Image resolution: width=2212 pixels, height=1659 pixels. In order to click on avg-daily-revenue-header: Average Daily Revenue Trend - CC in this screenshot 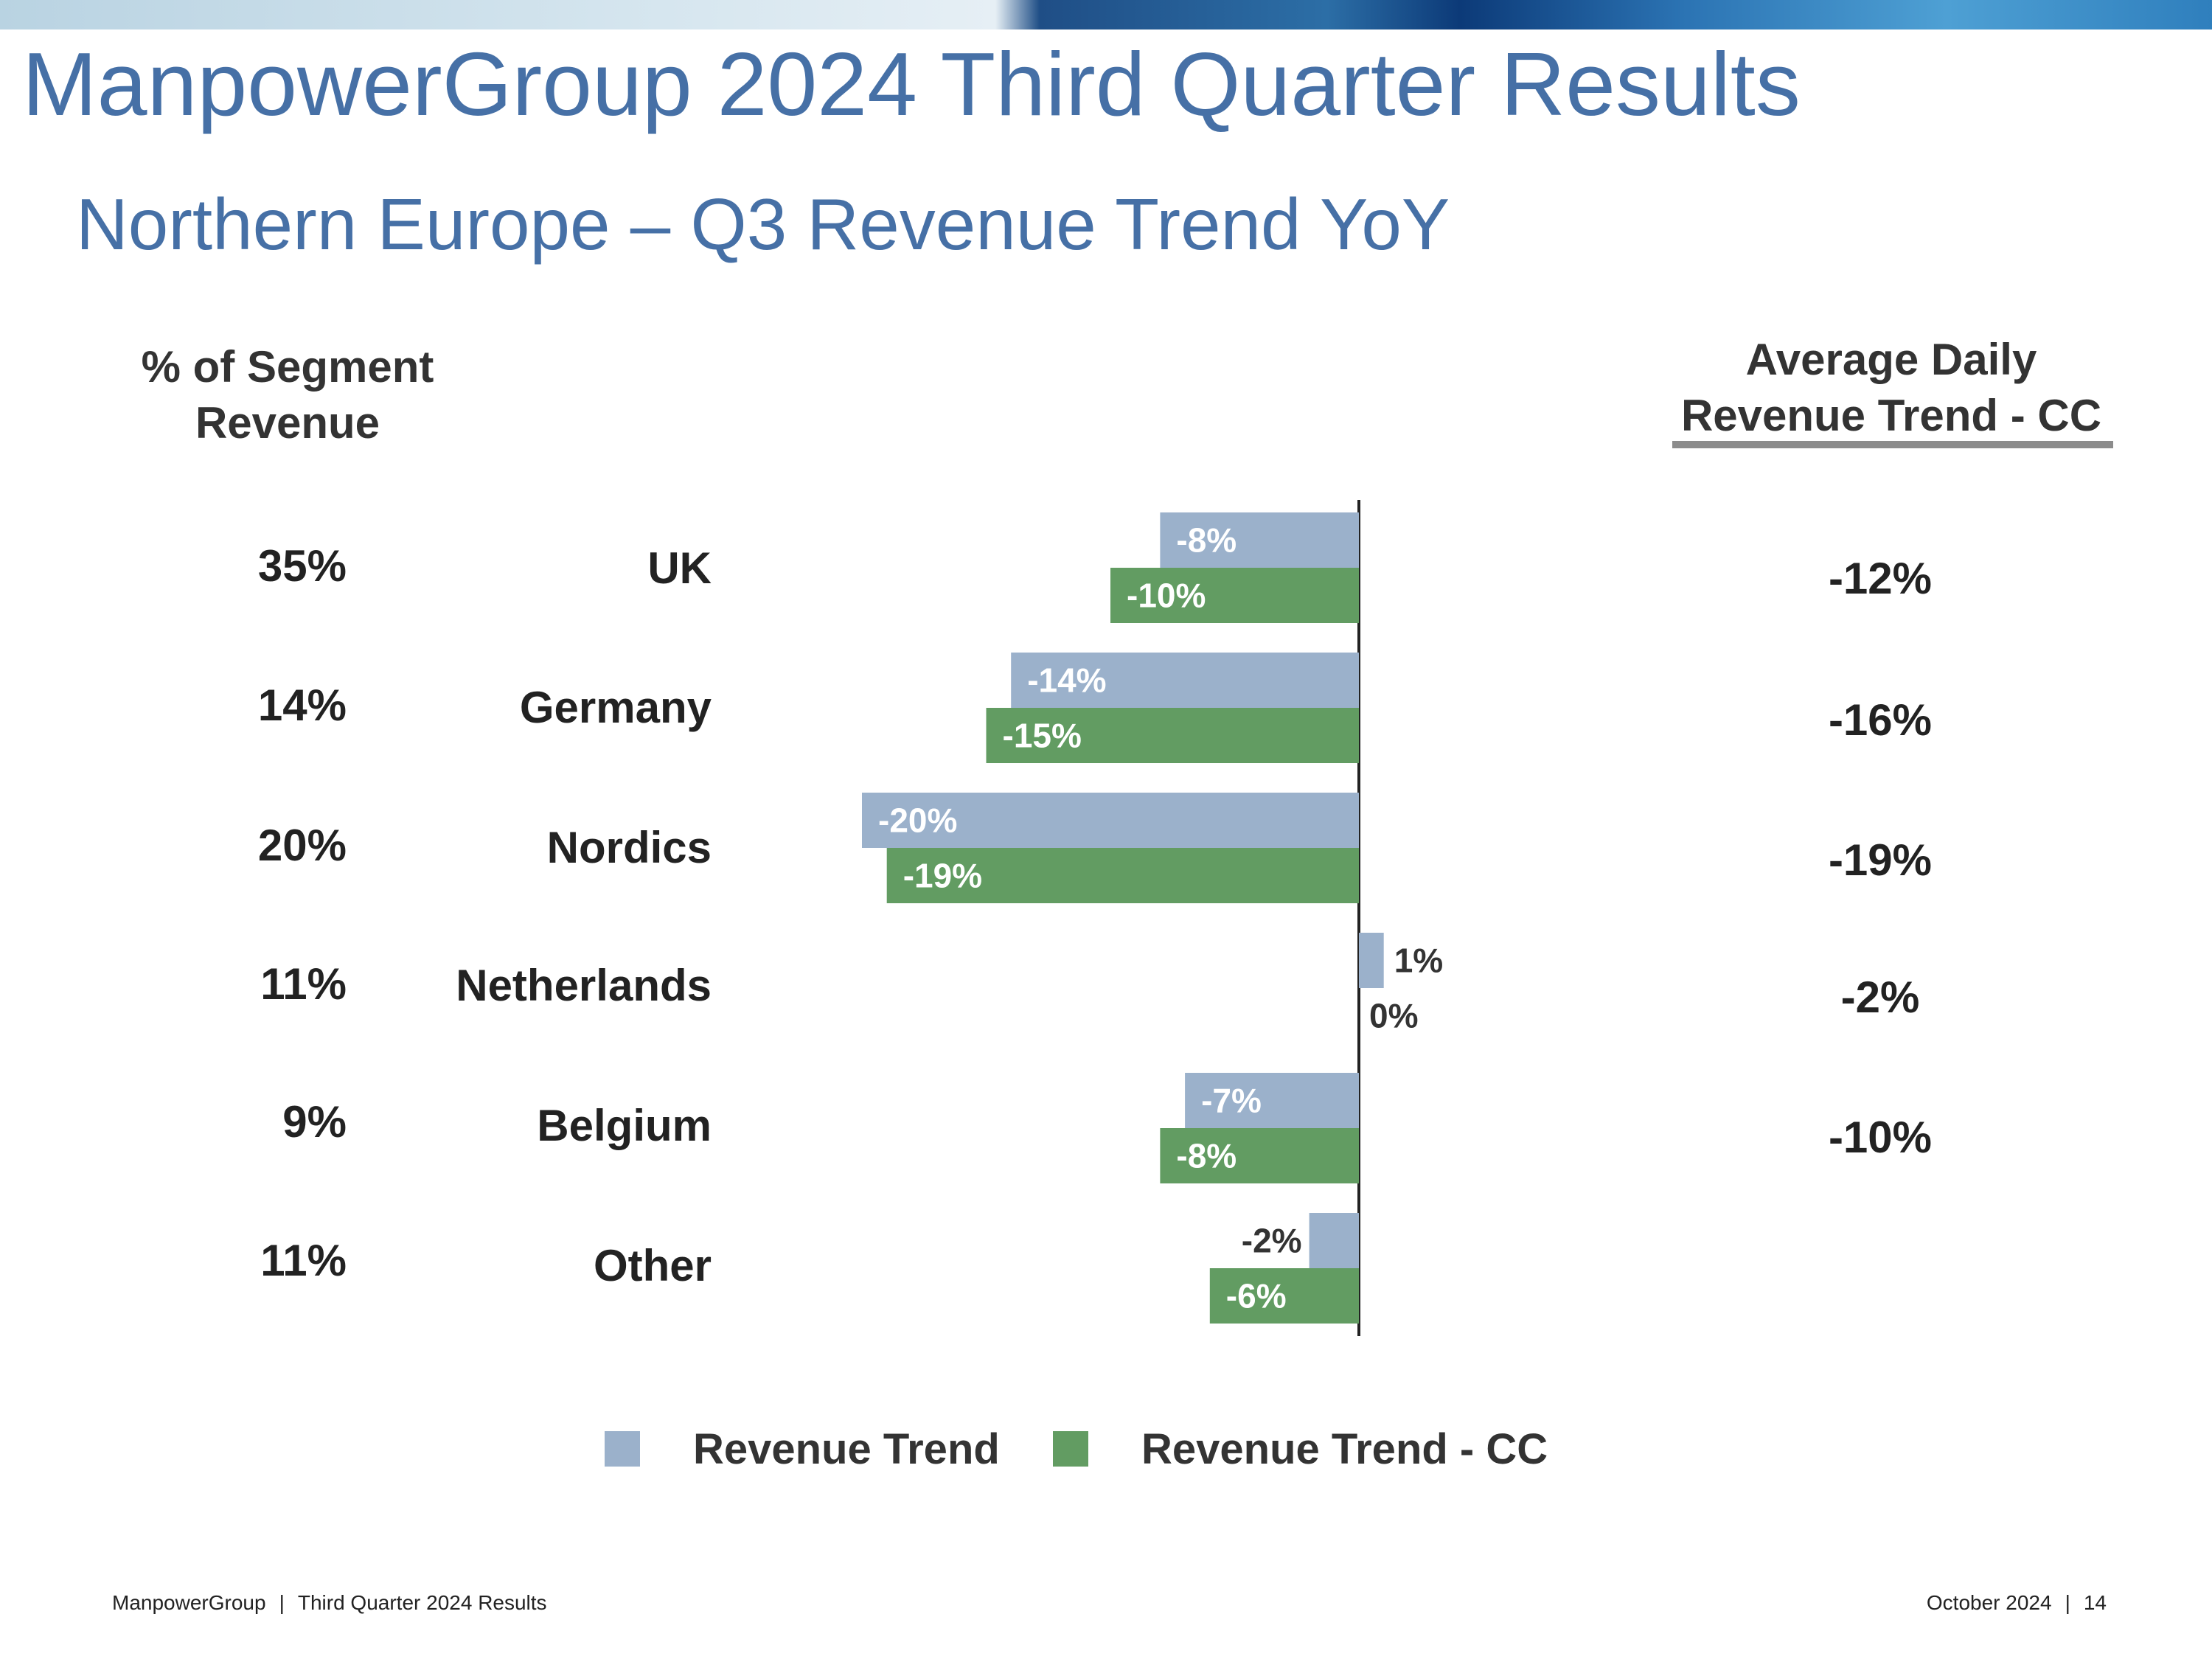, I will do `click(1891, 388)`.